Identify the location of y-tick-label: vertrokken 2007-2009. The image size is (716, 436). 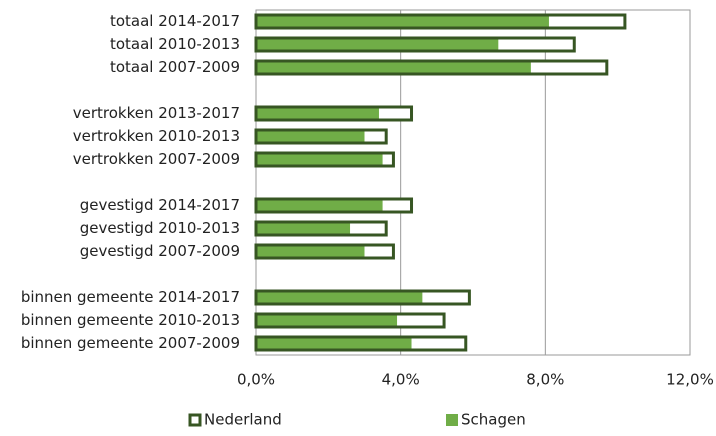
(156, 159).